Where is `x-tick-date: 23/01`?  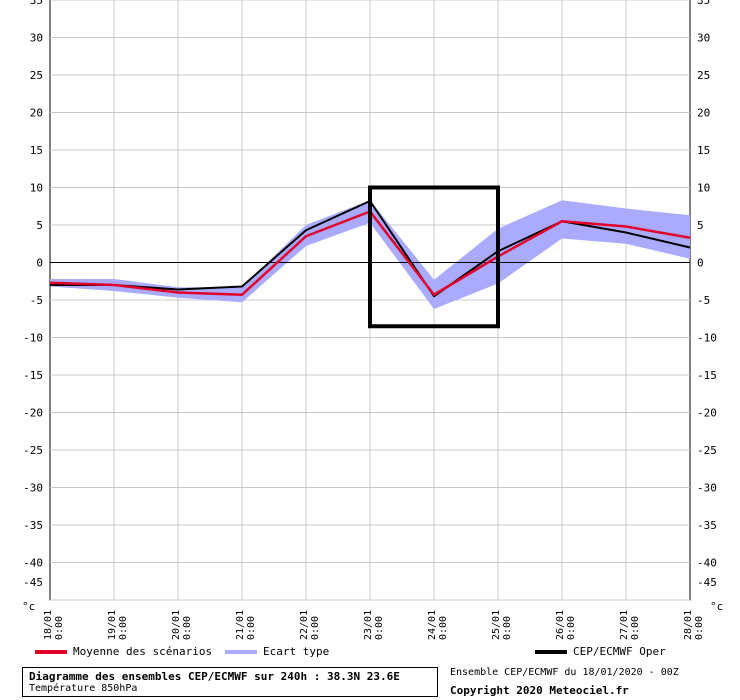
x-tick-date: 23/01 is located at coordinates (368, 625).